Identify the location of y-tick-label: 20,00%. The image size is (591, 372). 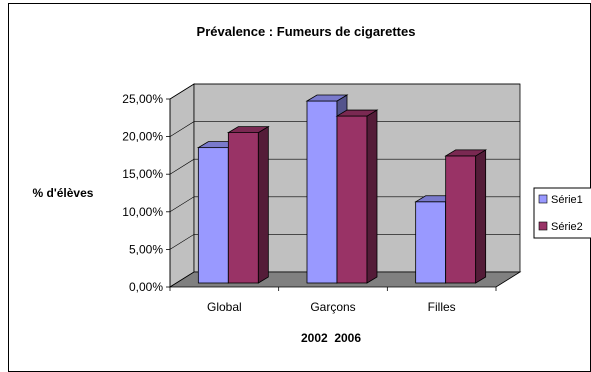
(142, 137).